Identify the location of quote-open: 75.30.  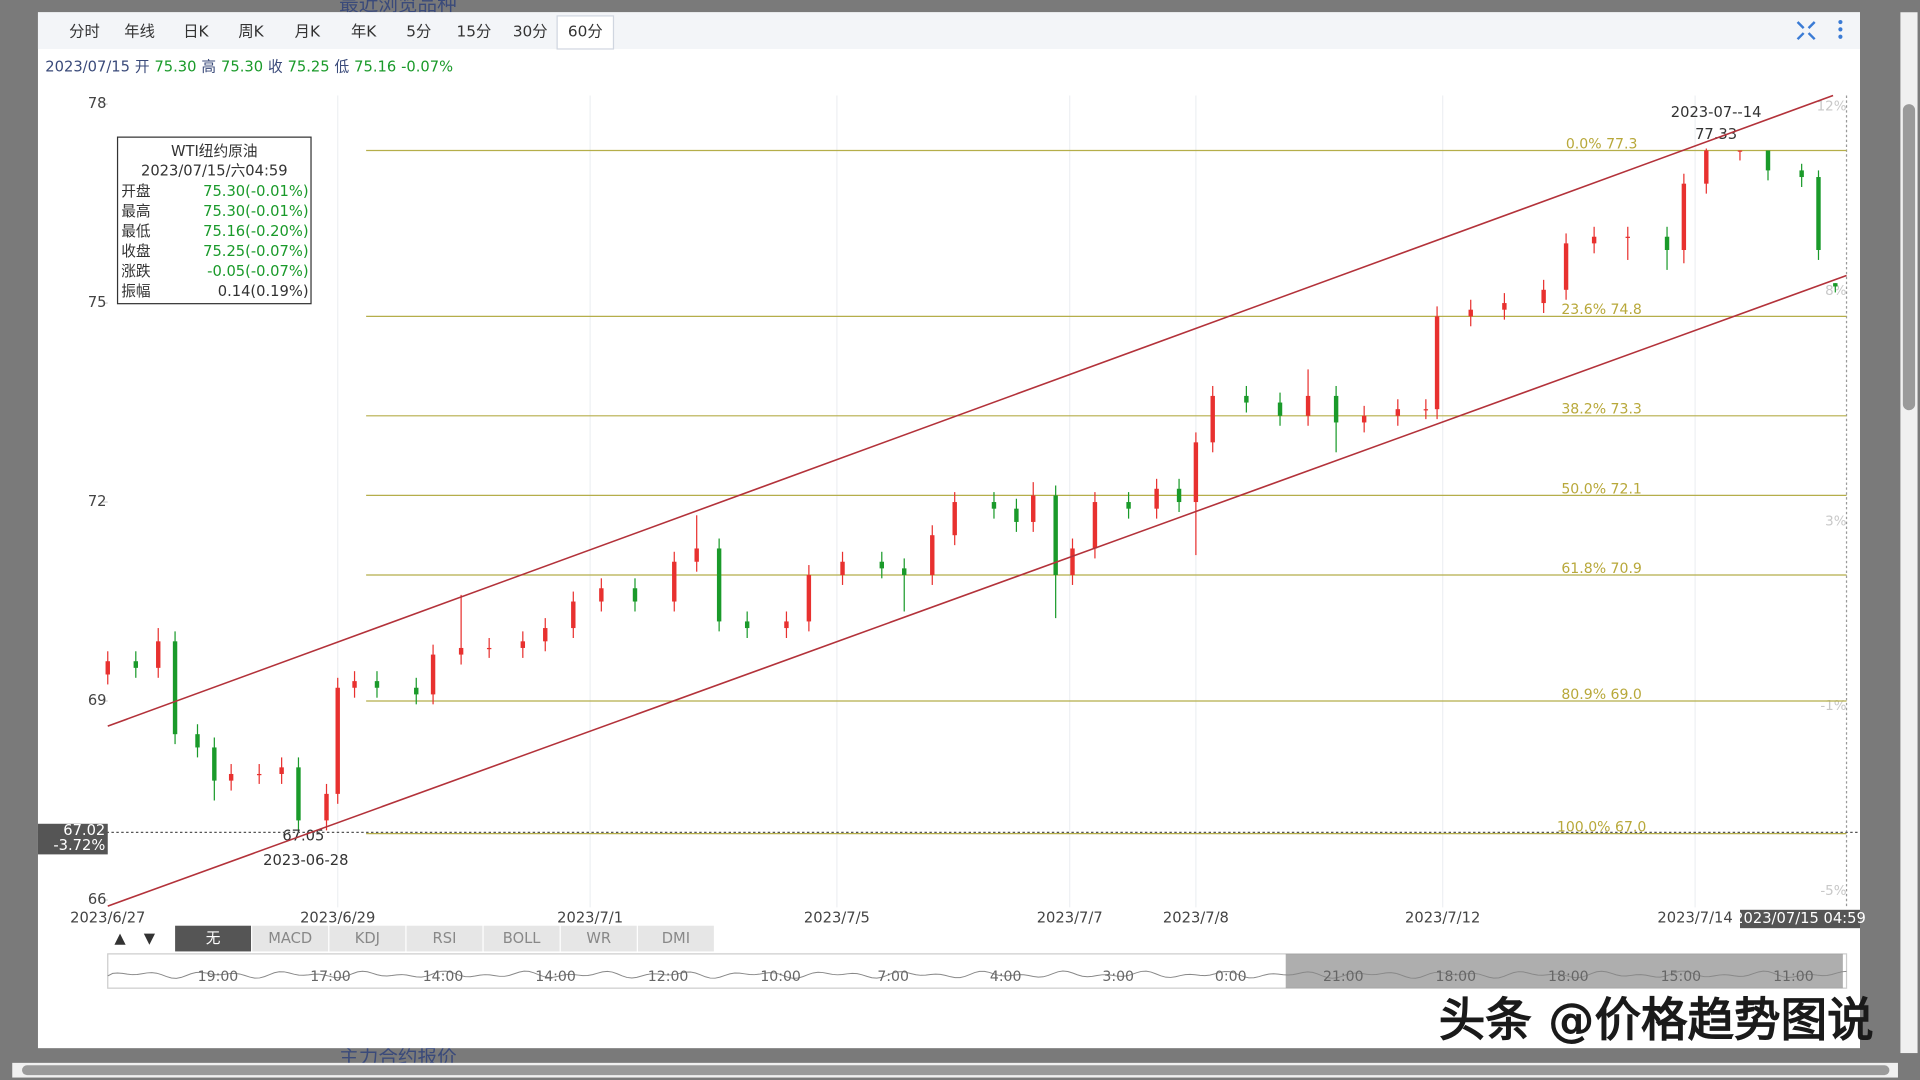
(175, 66).